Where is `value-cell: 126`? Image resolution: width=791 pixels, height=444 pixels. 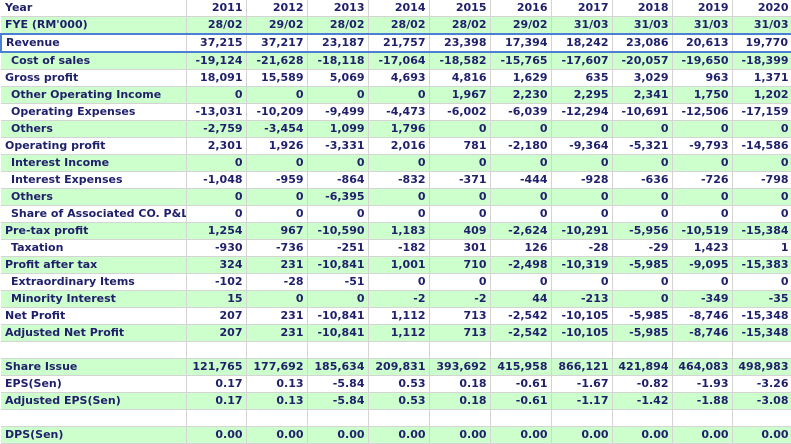 value-cell: 126 is located at coordinates (521, 248).